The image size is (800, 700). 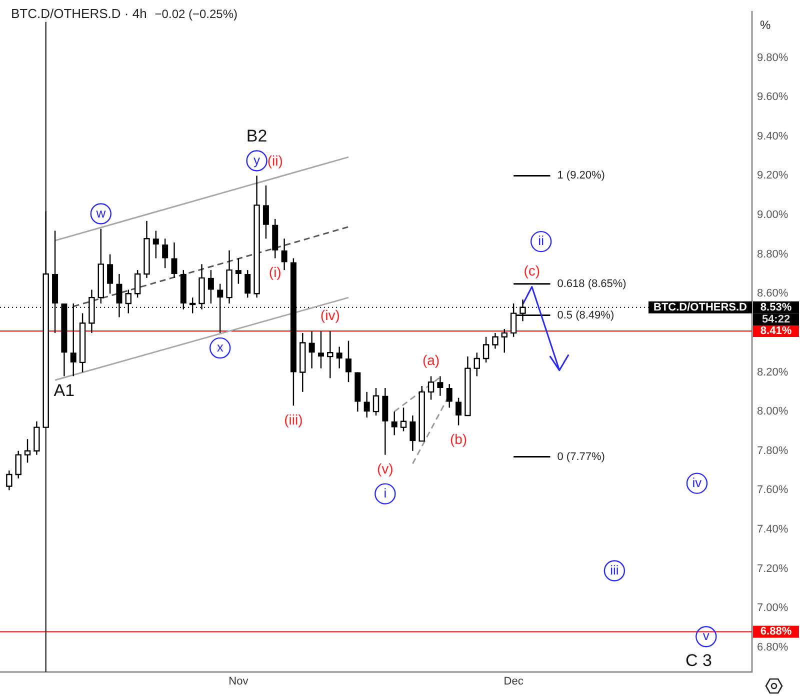 What do you see at coordinates (772, 647) in the screenshot?
I see `y-tick-label: 6.80%` at bounding box center [772, 647].